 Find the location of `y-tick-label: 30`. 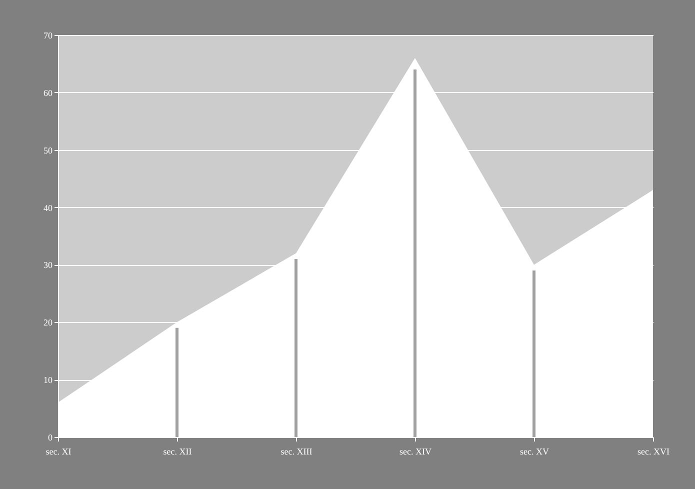

y-tick-label: 30 is located at coordinates (48, 265).